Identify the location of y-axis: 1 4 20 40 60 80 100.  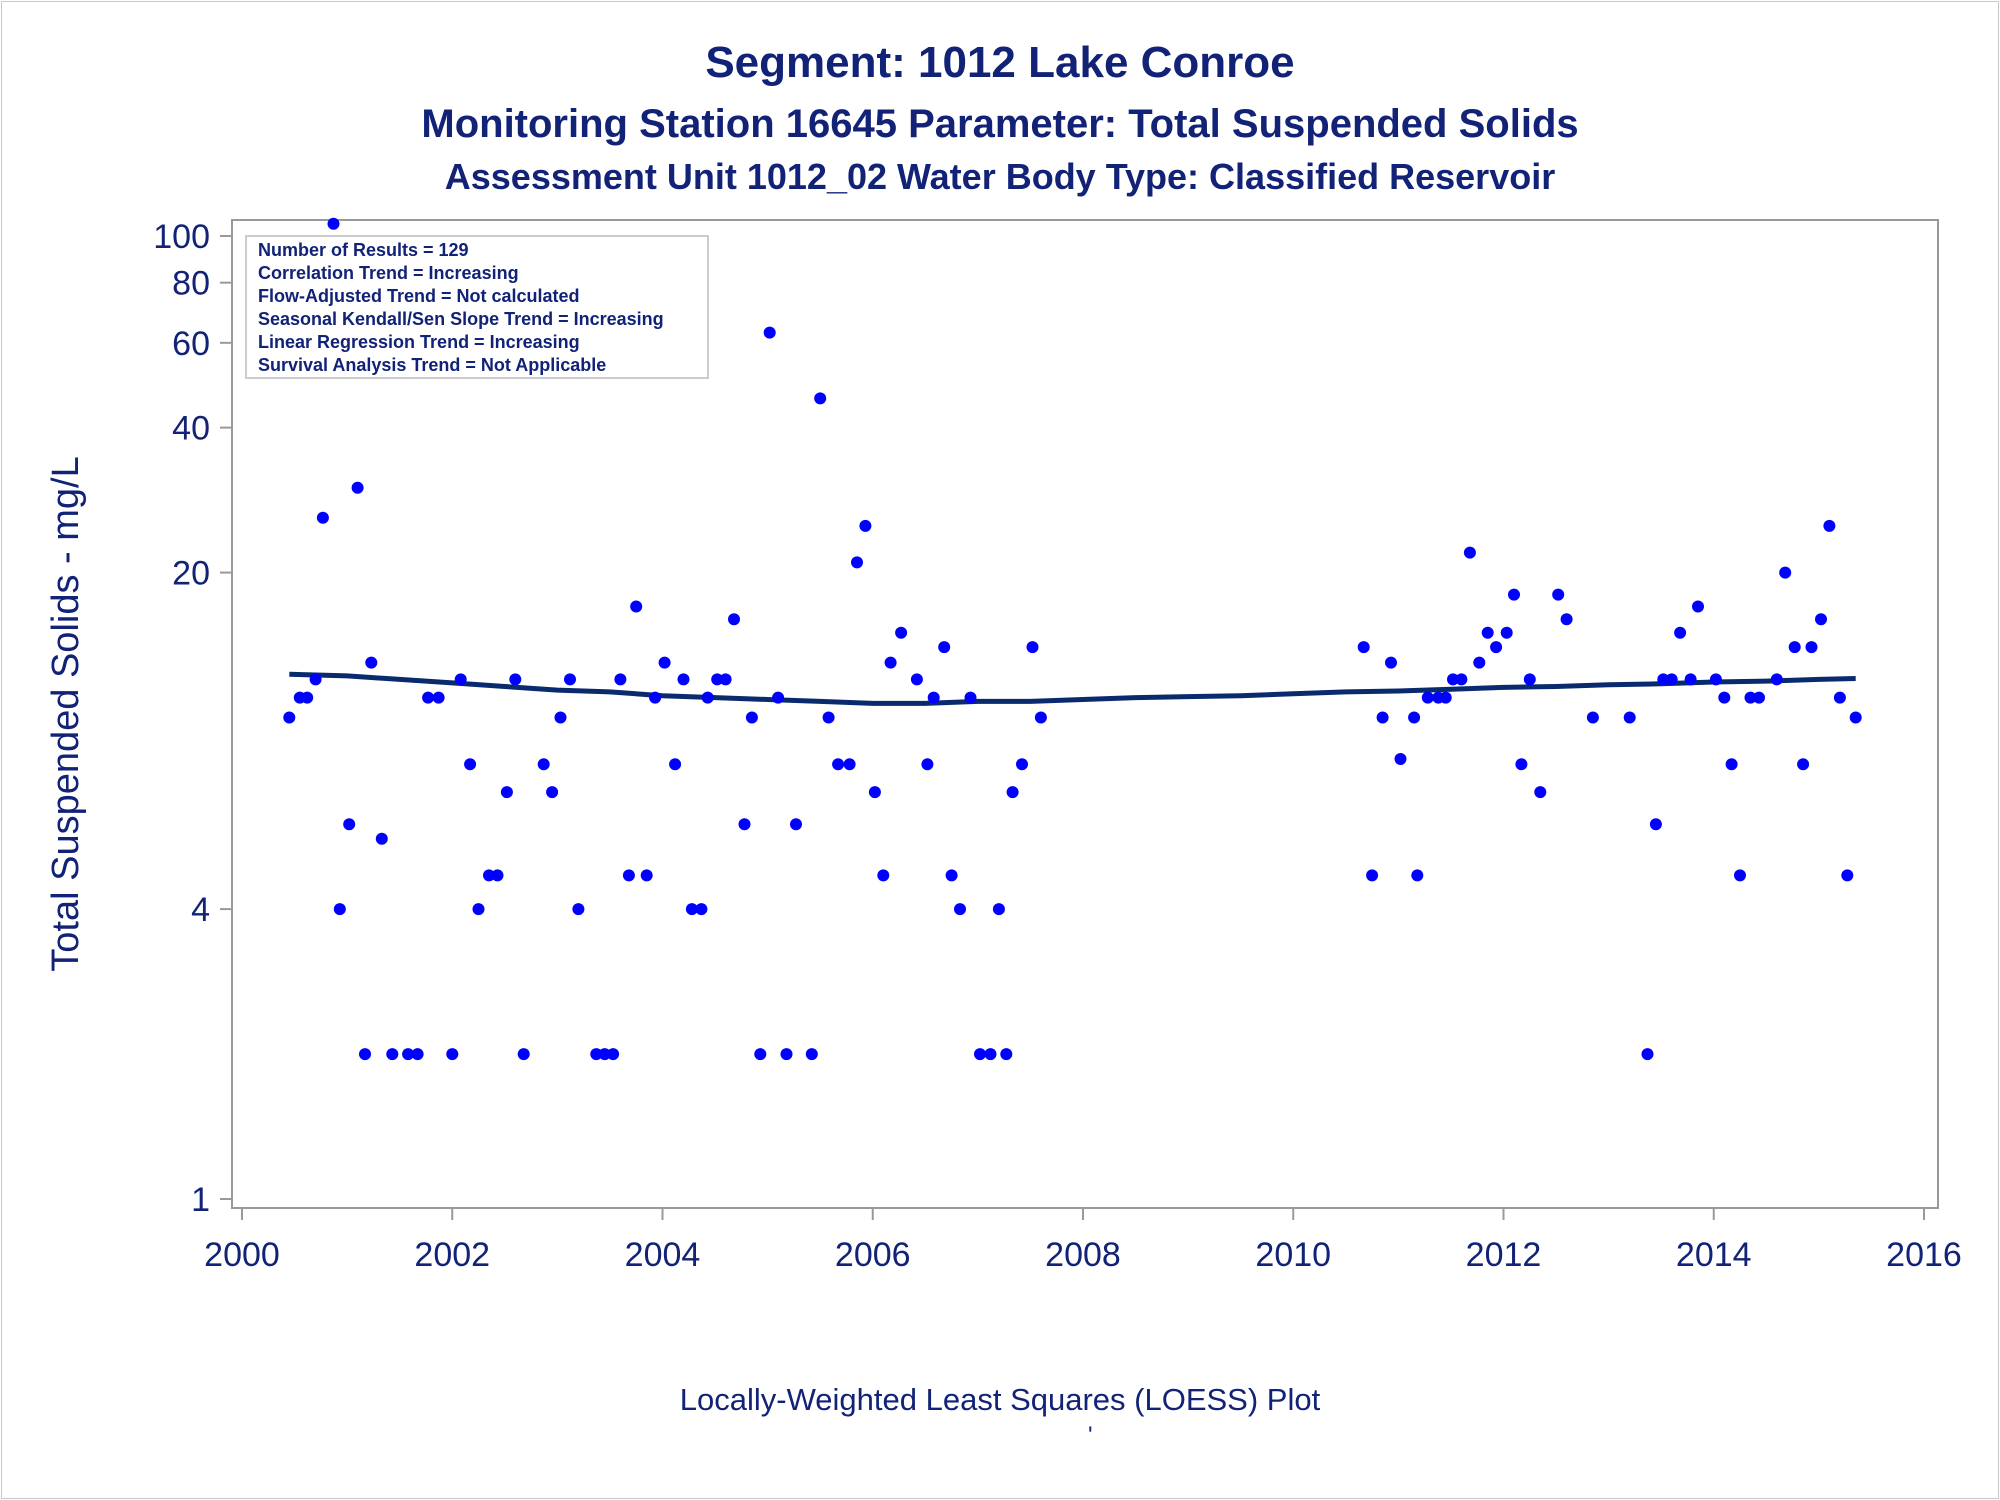
(192, 718).